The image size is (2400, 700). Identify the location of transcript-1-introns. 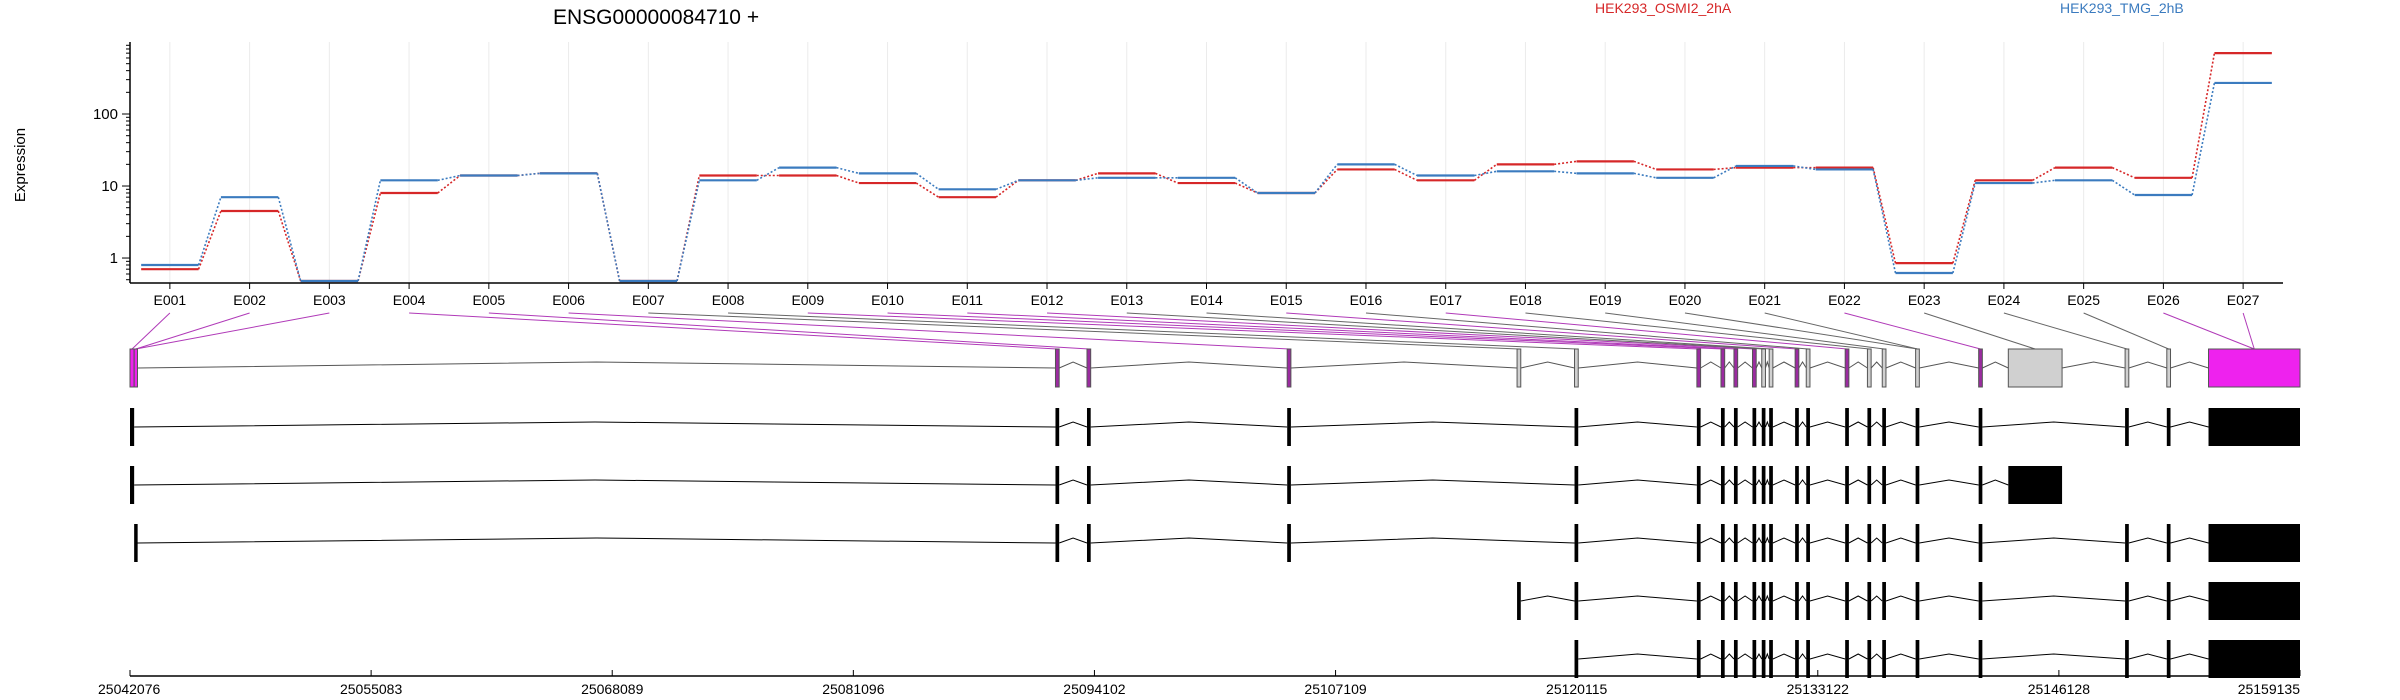
(1171, 424).